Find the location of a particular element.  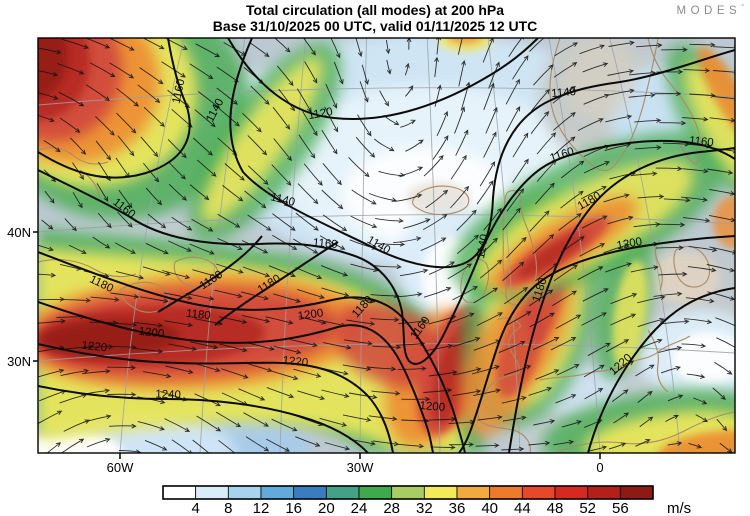

colorbar-tick-label: 8 is located at coordinates (228, 508).